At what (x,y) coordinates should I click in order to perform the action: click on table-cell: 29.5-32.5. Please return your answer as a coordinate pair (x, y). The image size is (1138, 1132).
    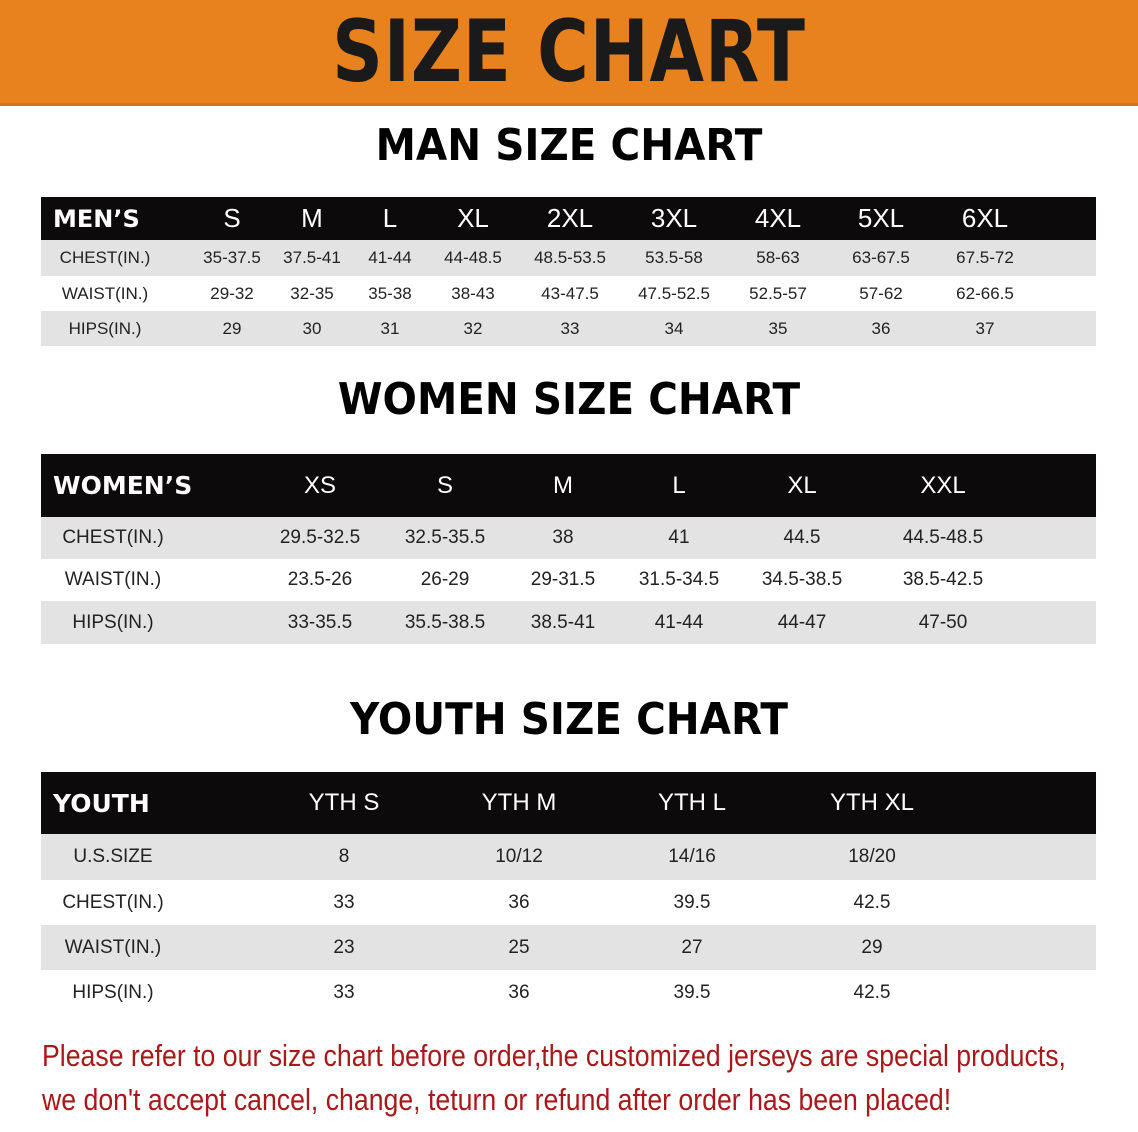
    Looking at the image, I should click on (320, 537).